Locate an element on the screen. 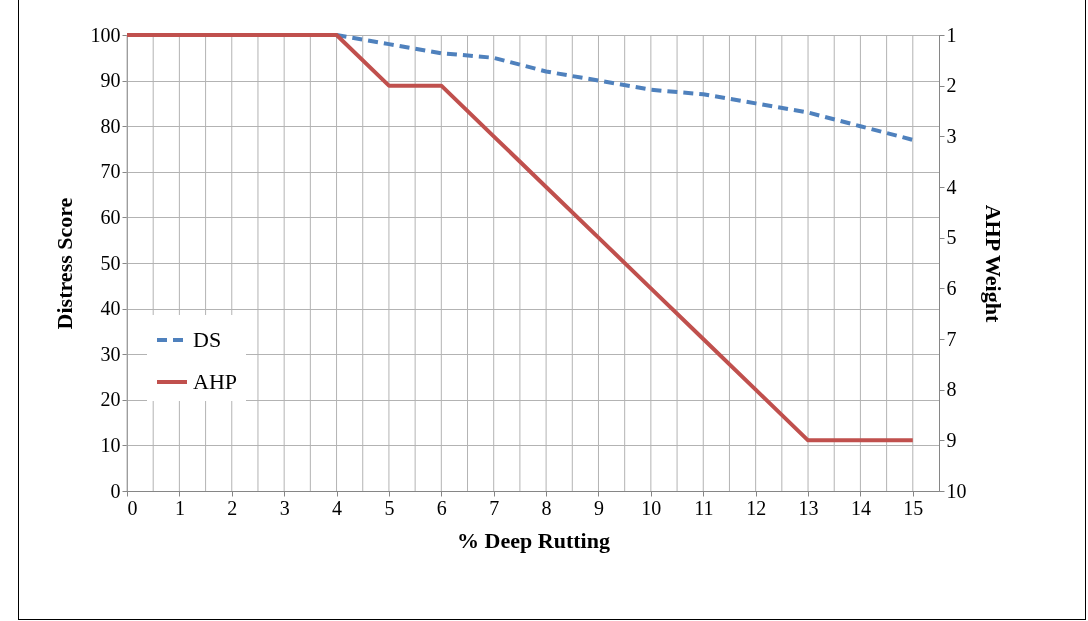  y-tick-label: 10 is located at coordinates (110, 444).